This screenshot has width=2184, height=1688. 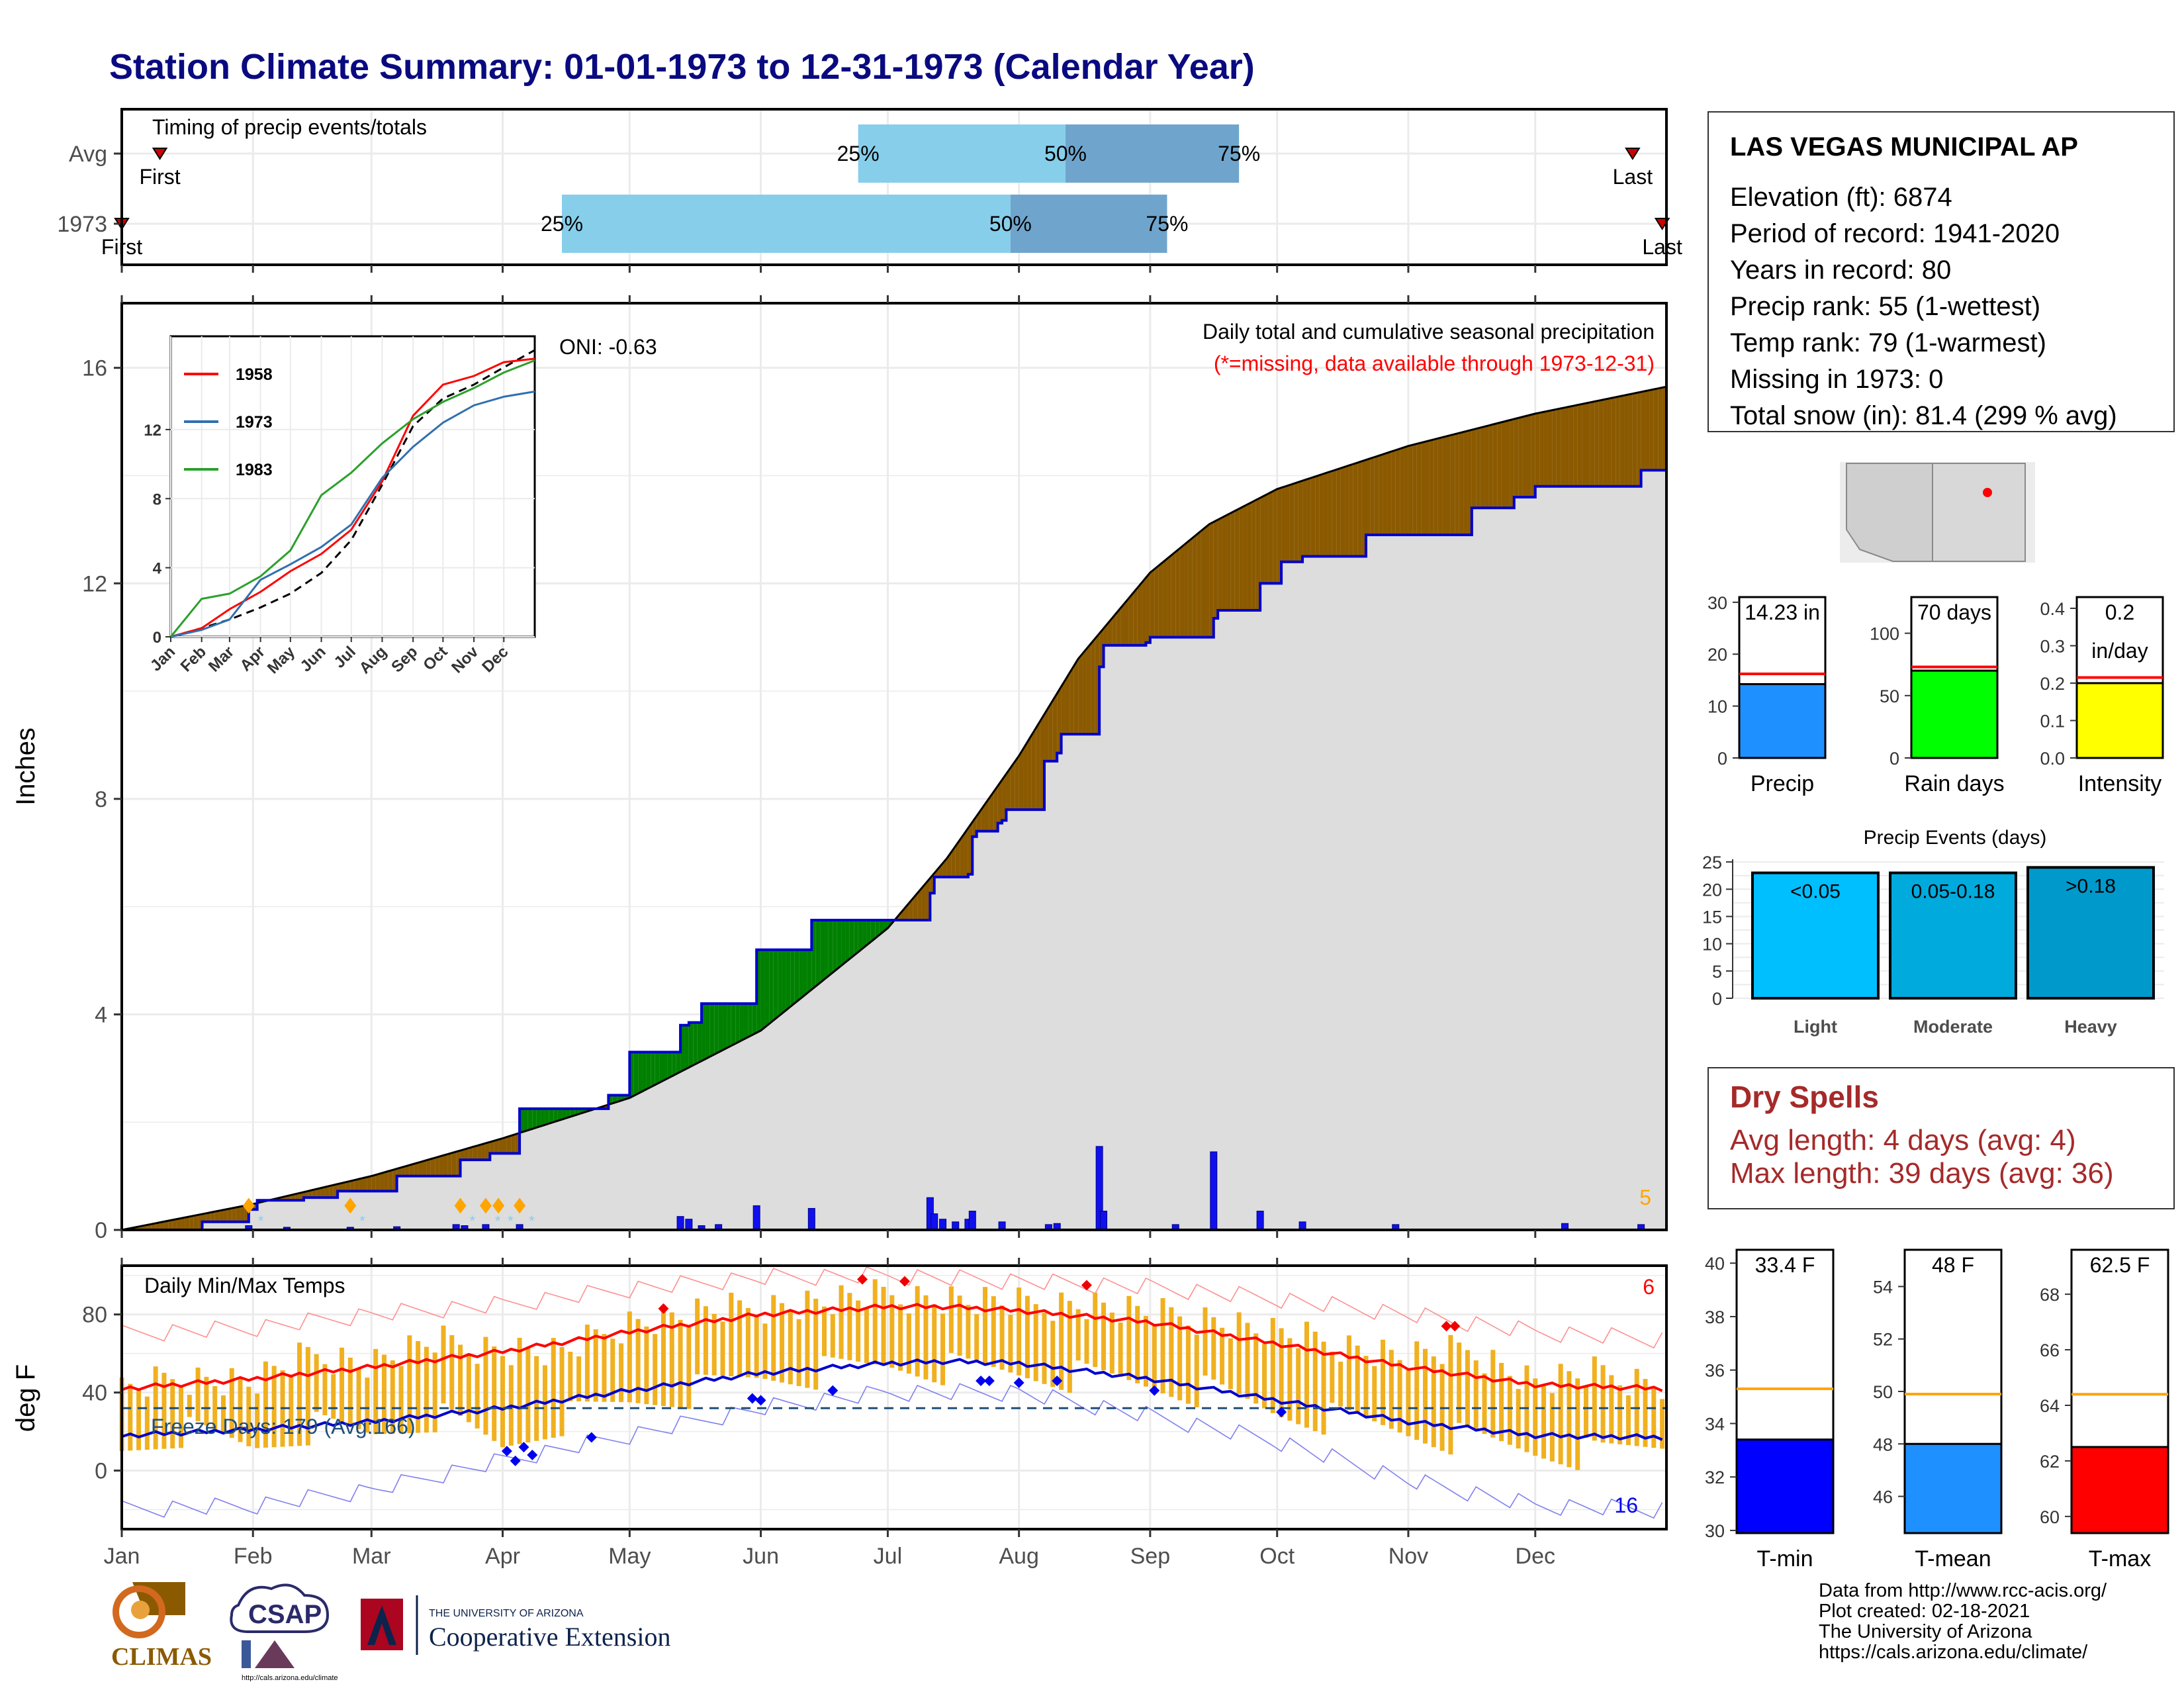 I want to click on events-bar-label: >0.18, so click(x=2091, y=886).